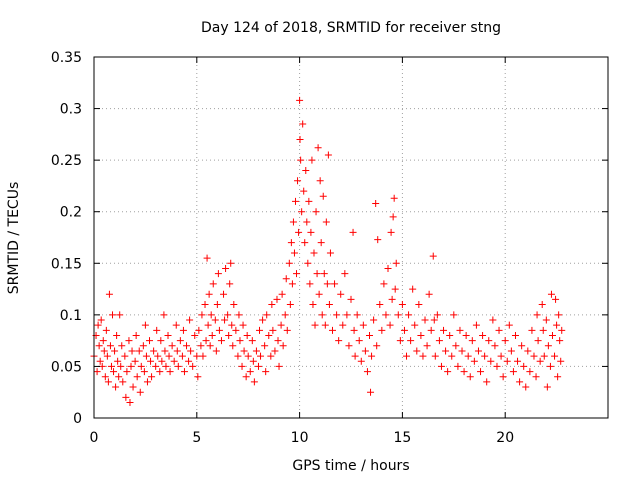 The height and width of the screenshot is (480, 640). I want to click on x-tick-label: 15, so click(402, 438).